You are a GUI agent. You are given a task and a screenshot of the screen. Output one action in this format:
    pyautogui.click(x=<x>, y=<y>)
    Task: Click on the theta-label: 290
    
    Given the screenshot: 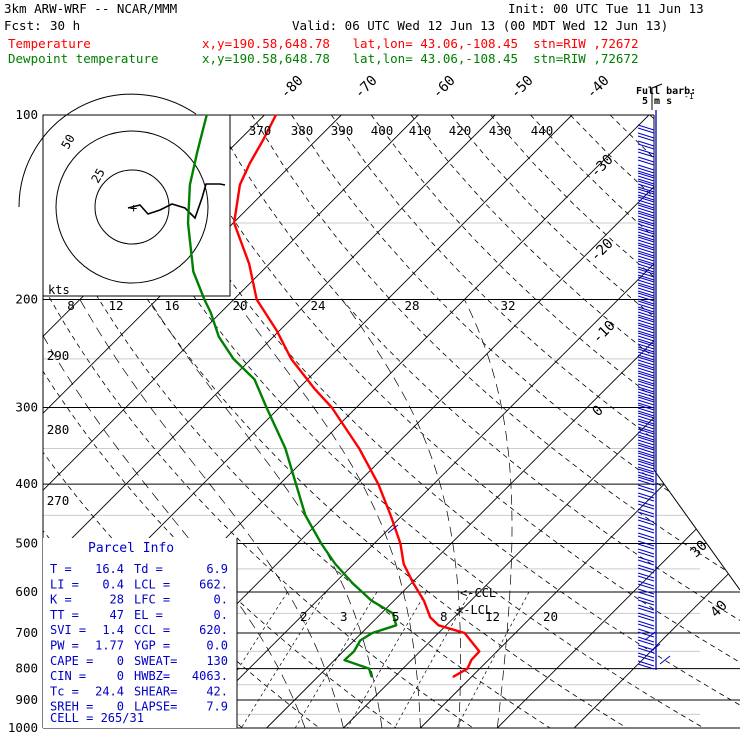 What is the action you would take?
    pyautogui.click(x=58, y=355)
    